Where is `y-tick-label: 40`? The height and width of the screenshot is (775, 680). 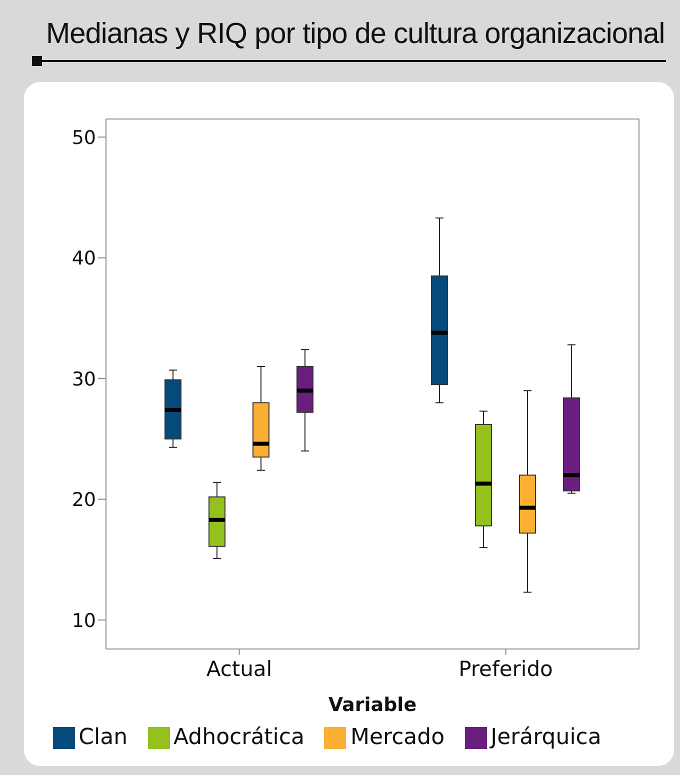 y-tick-label: 40 is located at coordinates (84, 259).